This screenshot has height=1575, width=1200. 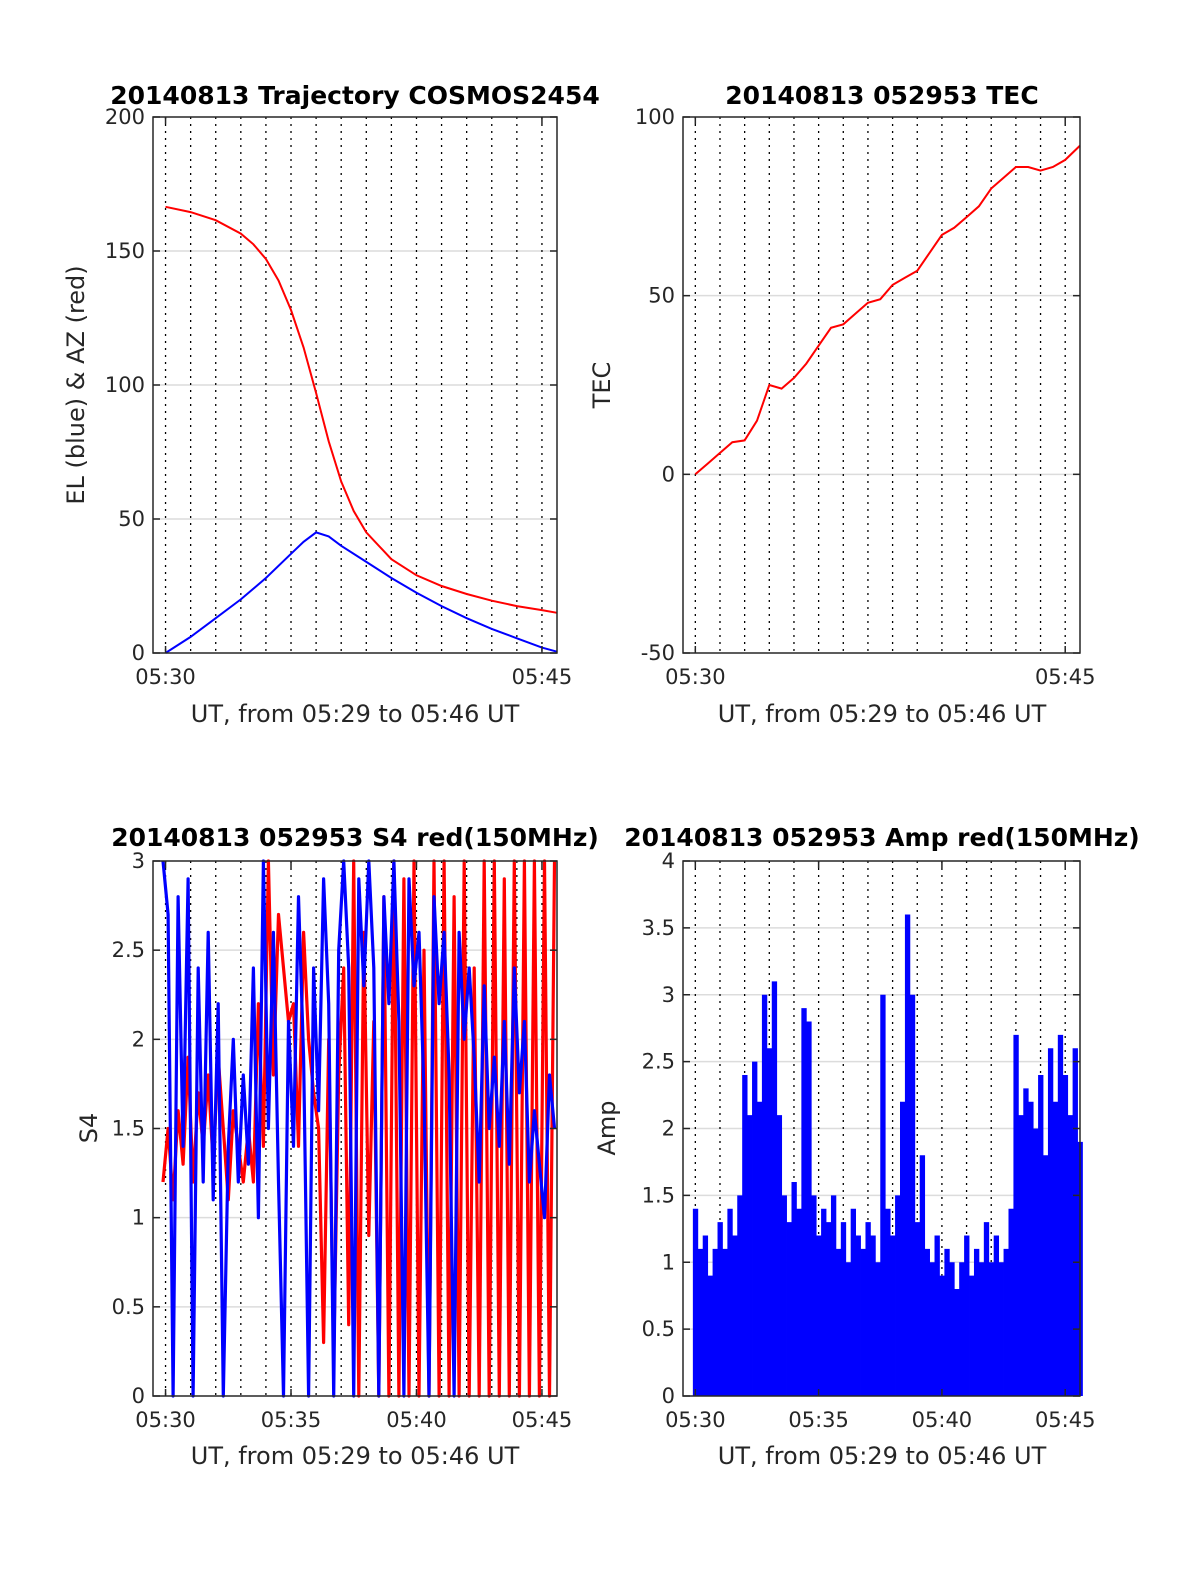 What do you see at coordinates (297, 1291) in the screenshot?
I see `chart-s4: UT, from 05:29 to 05:46 UT S4` at bounding box center [297, 1291].